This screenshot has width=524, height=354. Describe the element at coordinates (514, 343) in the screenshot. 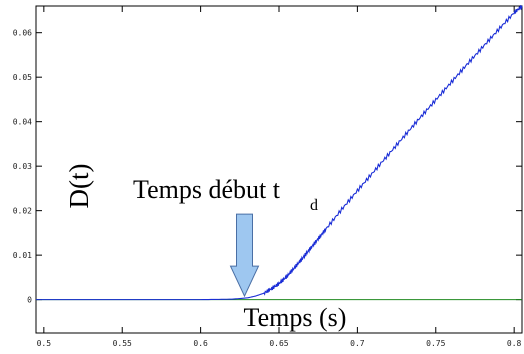

I see `x-tick-label: 0.8` at that location.